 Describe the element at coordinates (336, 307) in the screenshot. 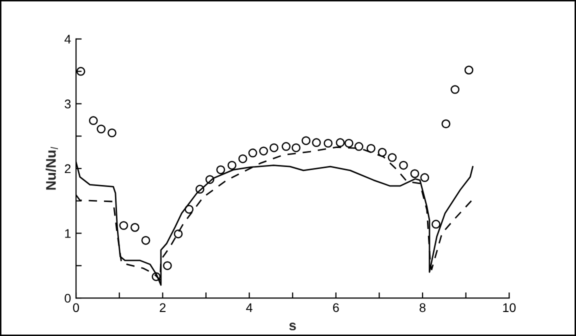

I see `x-tick-label: 6` at that location.